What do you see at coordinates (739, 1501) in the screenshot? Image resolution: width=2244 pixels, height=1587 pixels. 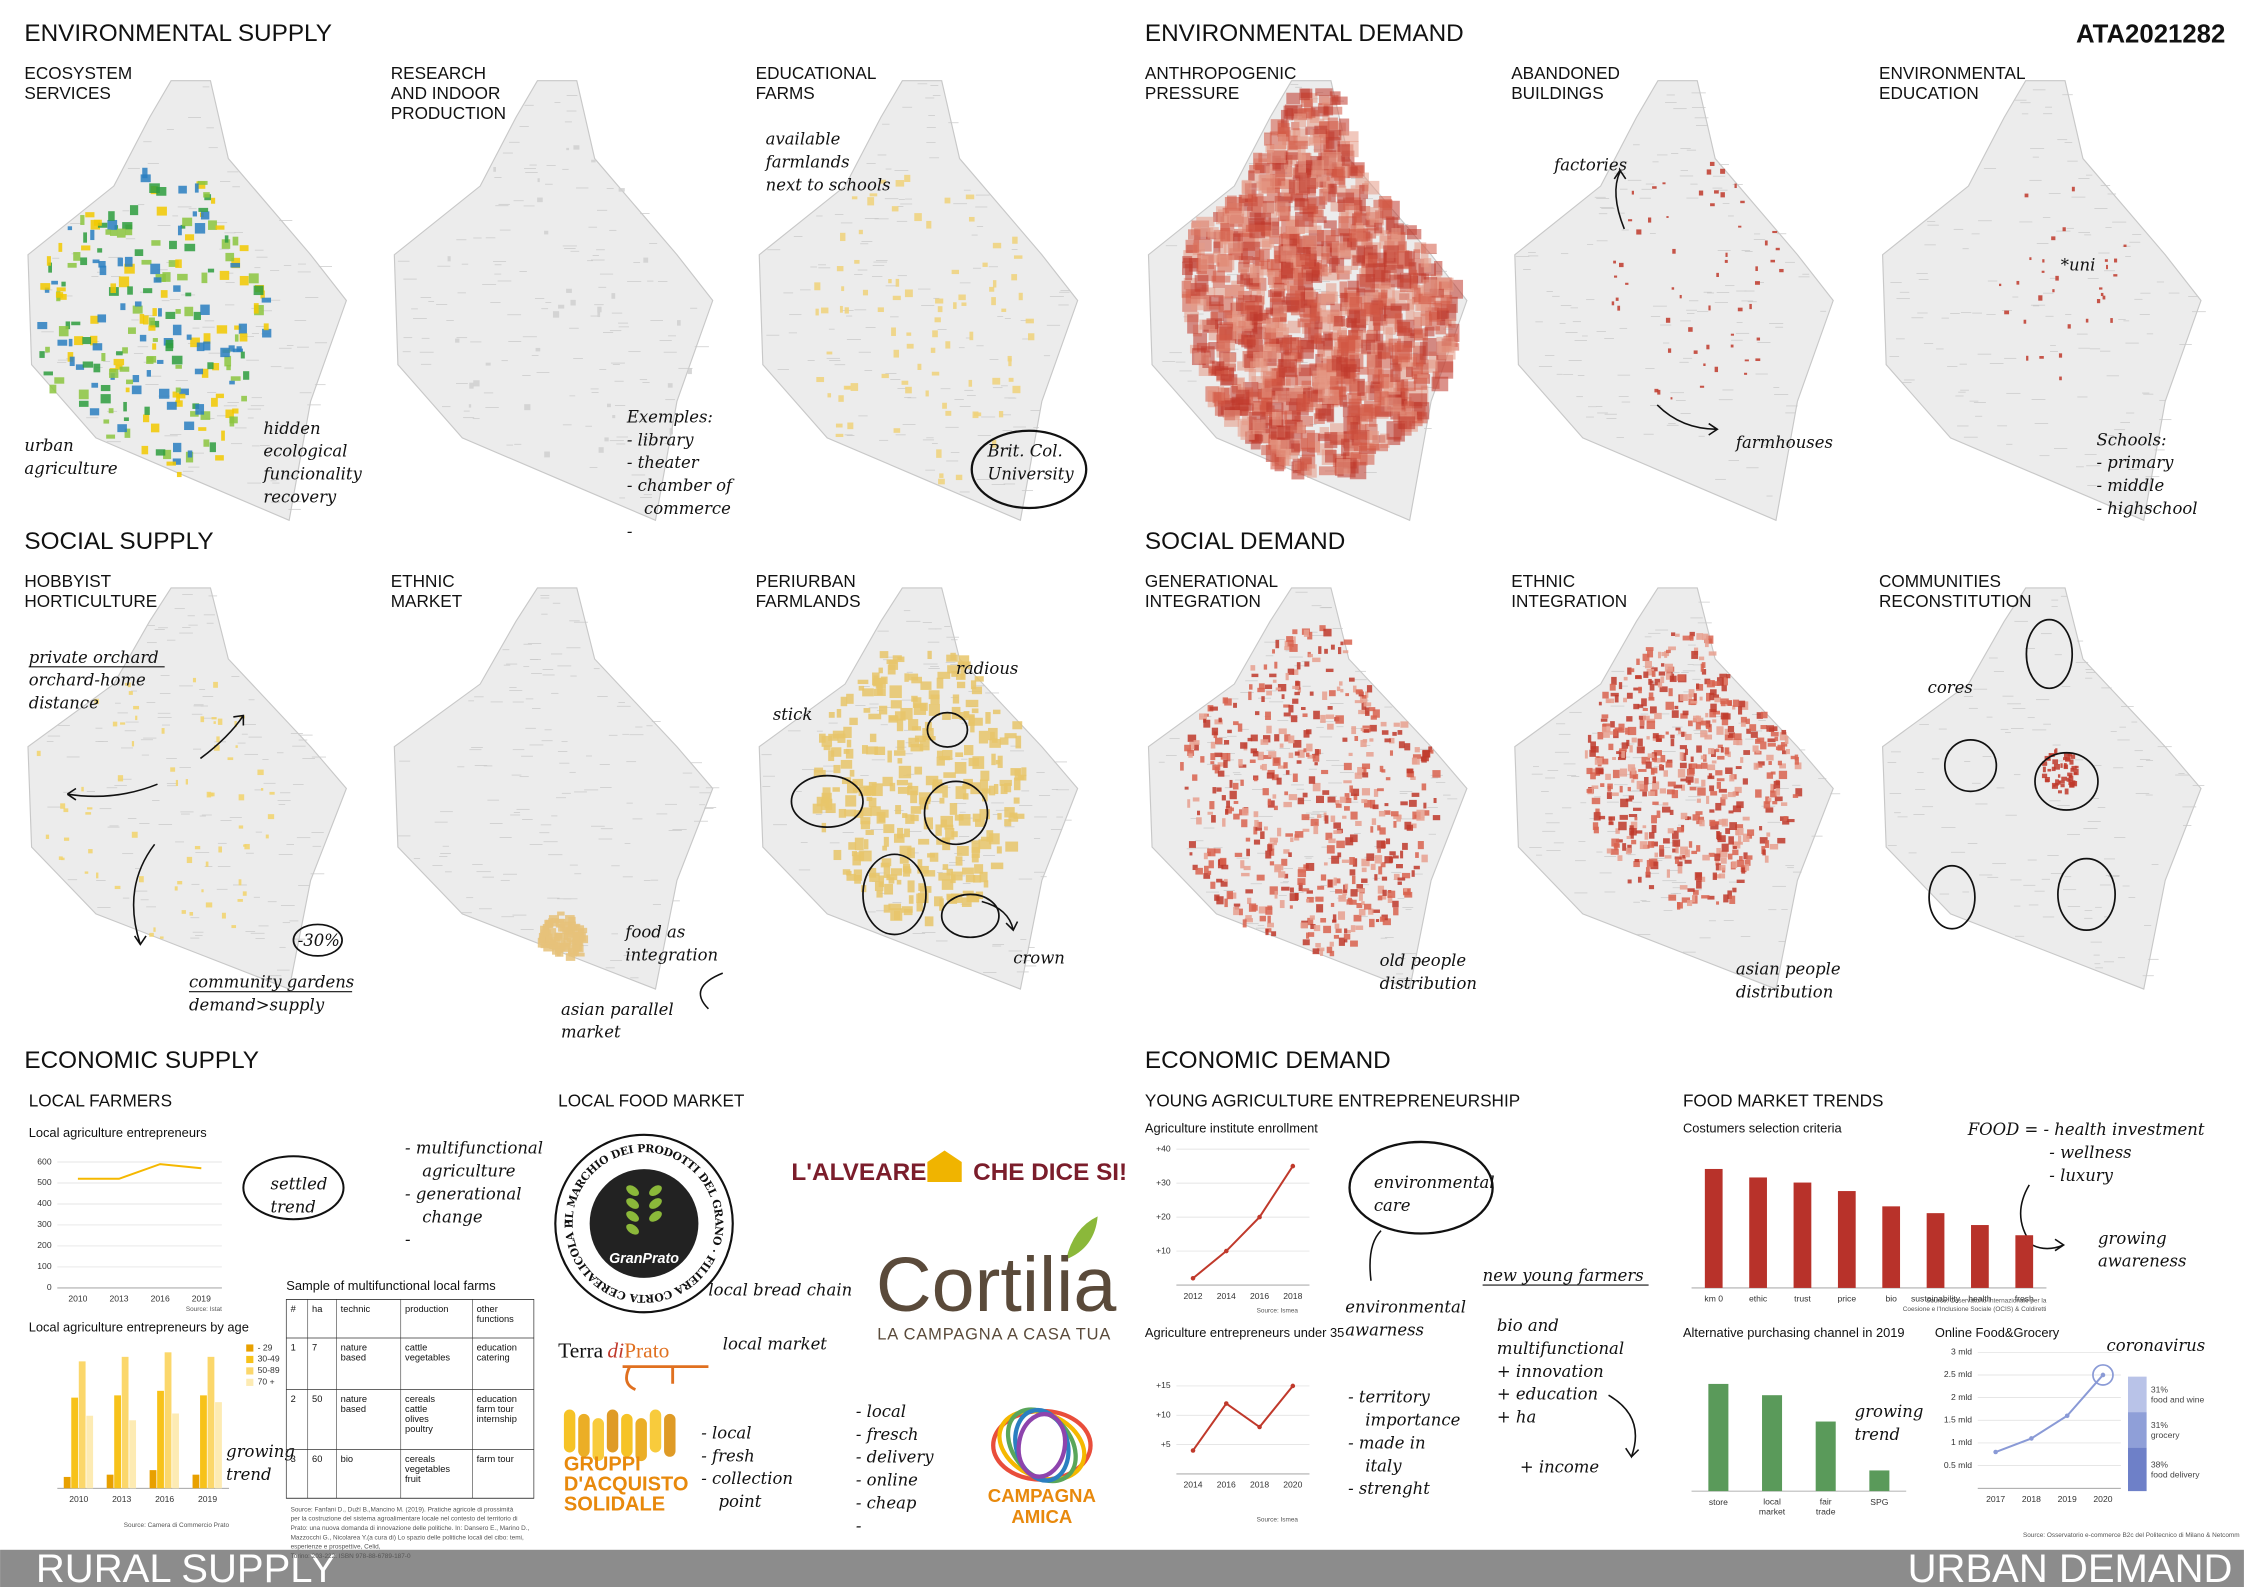 I see `annotation: point` at bounding box center [739, 1501].